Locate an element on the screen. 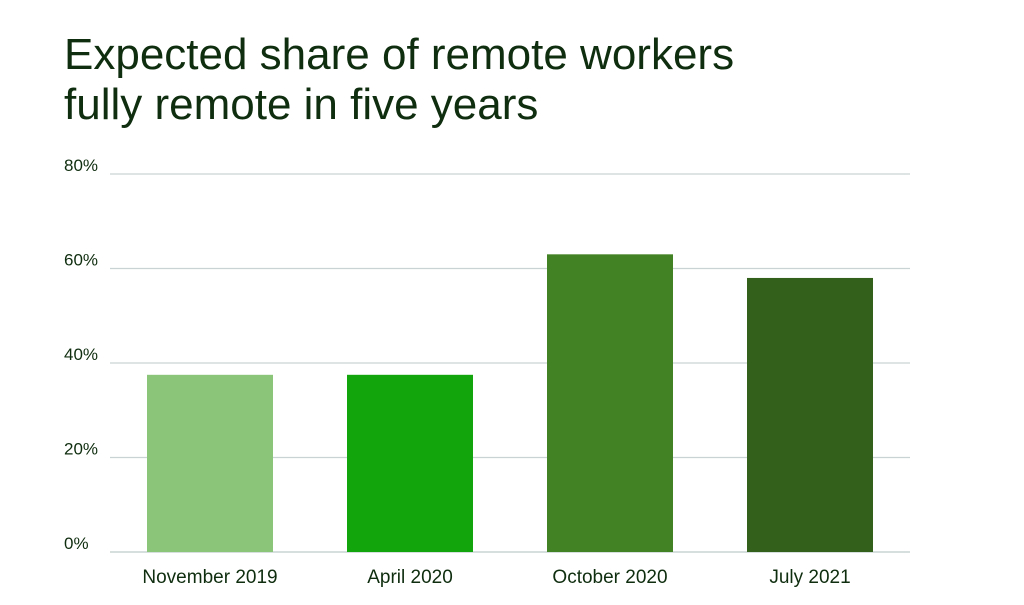 This screenshot has width=1024, height=605. bar-november-2019 is located at coordinates (210, 463).